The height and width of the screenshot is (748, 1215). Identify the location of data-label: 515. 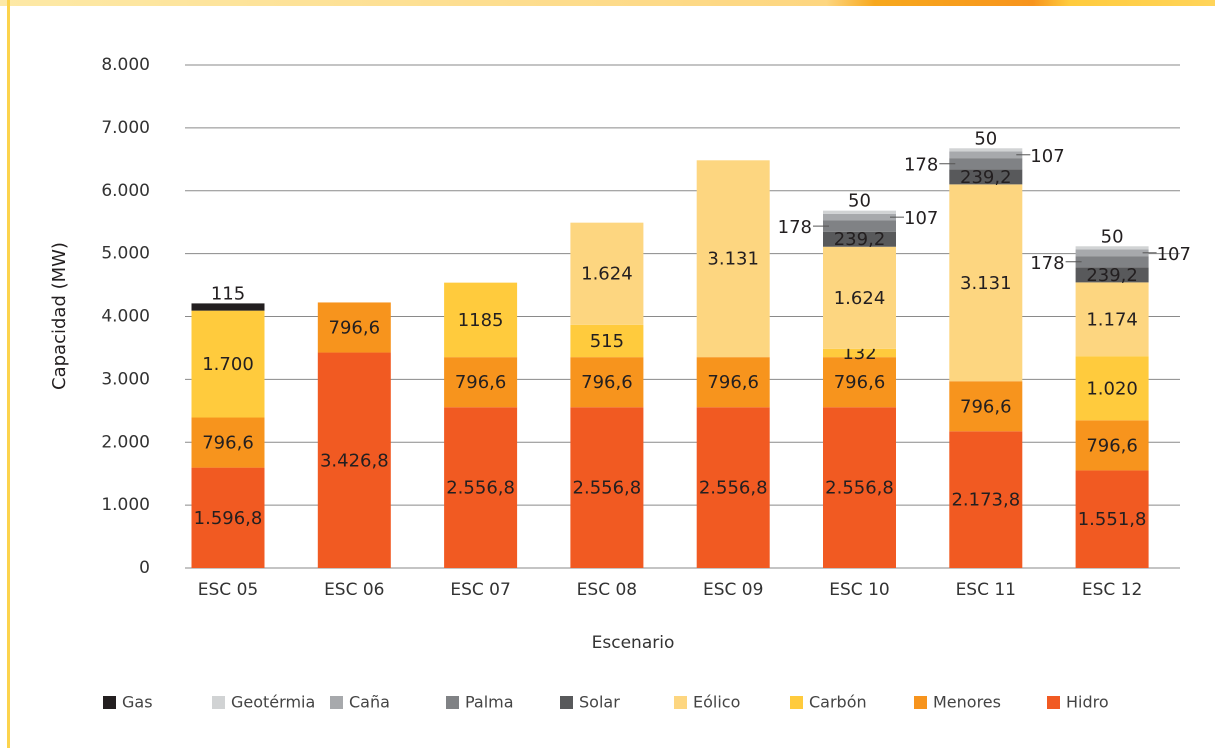
(607, 341).